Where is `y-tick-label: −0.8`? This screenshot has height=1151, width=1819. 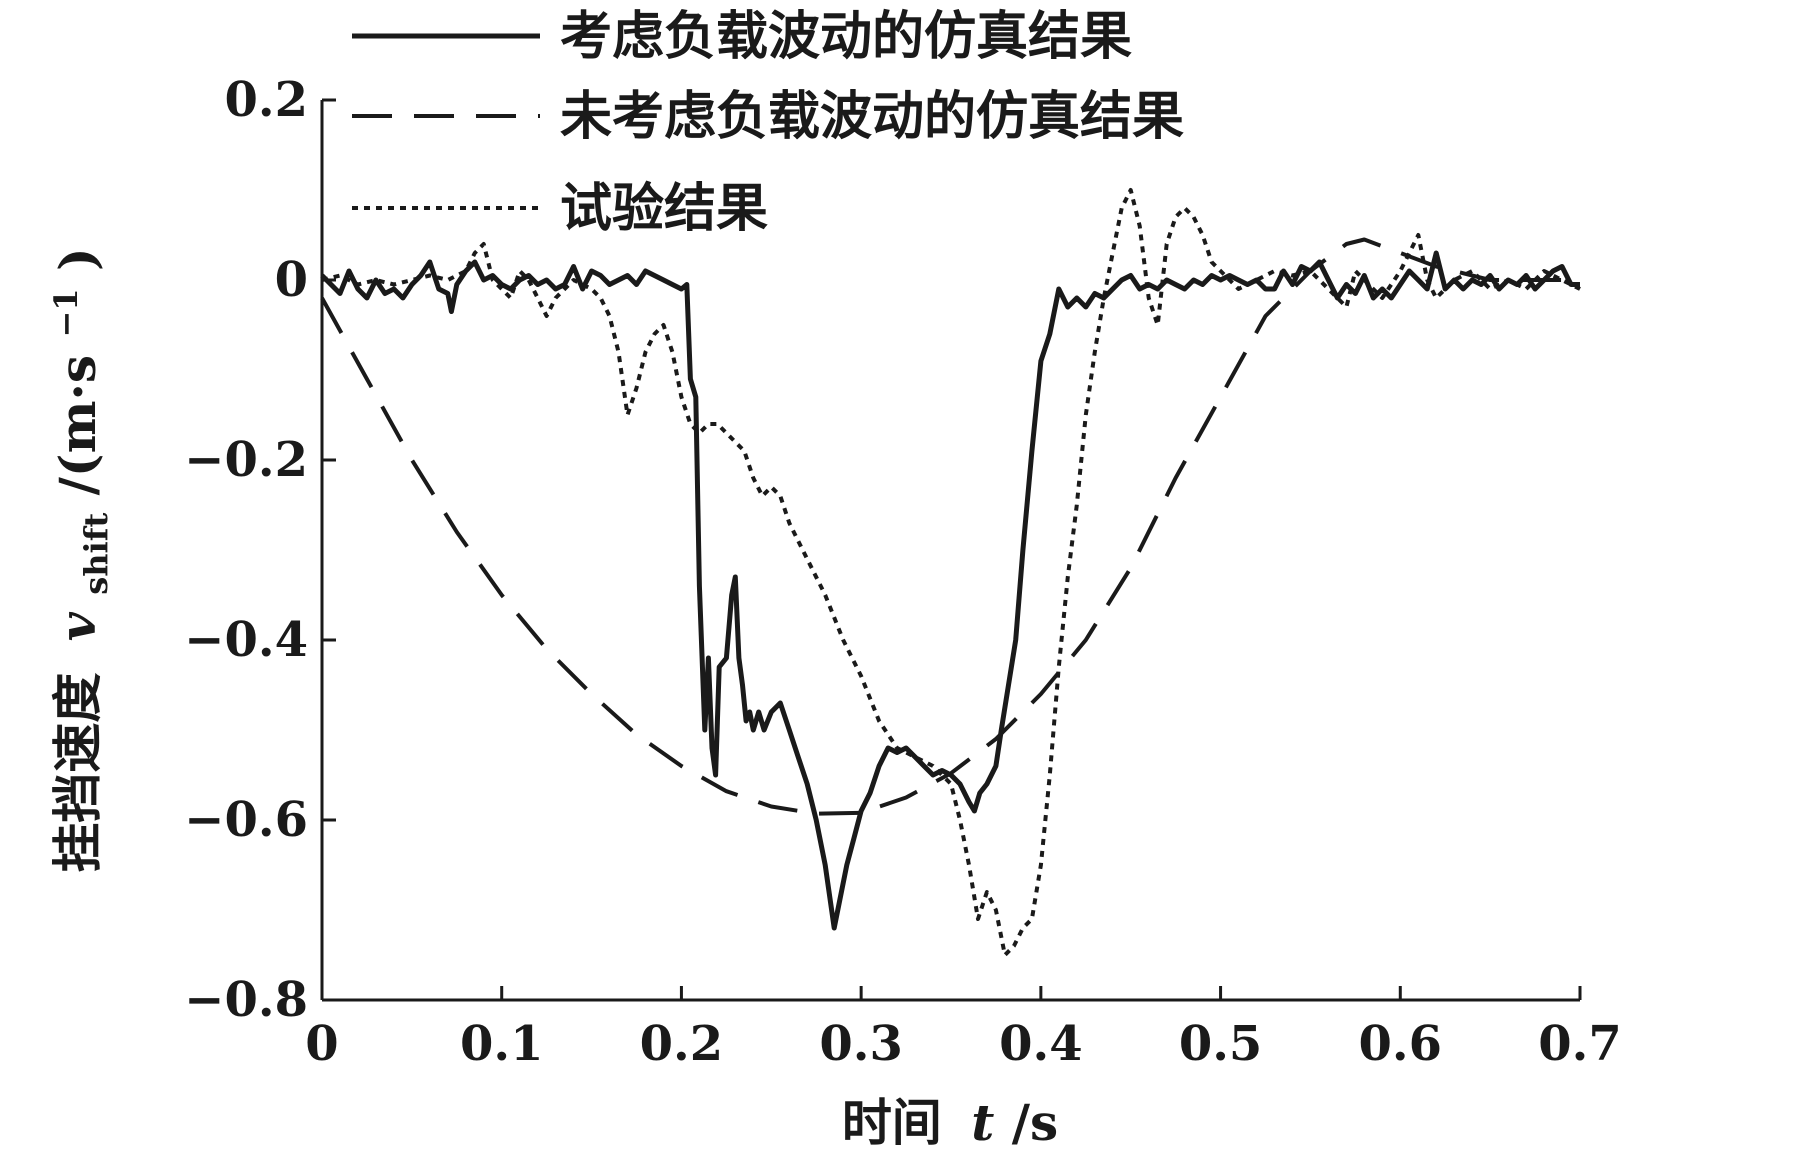
y-tick-label: −0.8 is located at coordinates (246, 1000).